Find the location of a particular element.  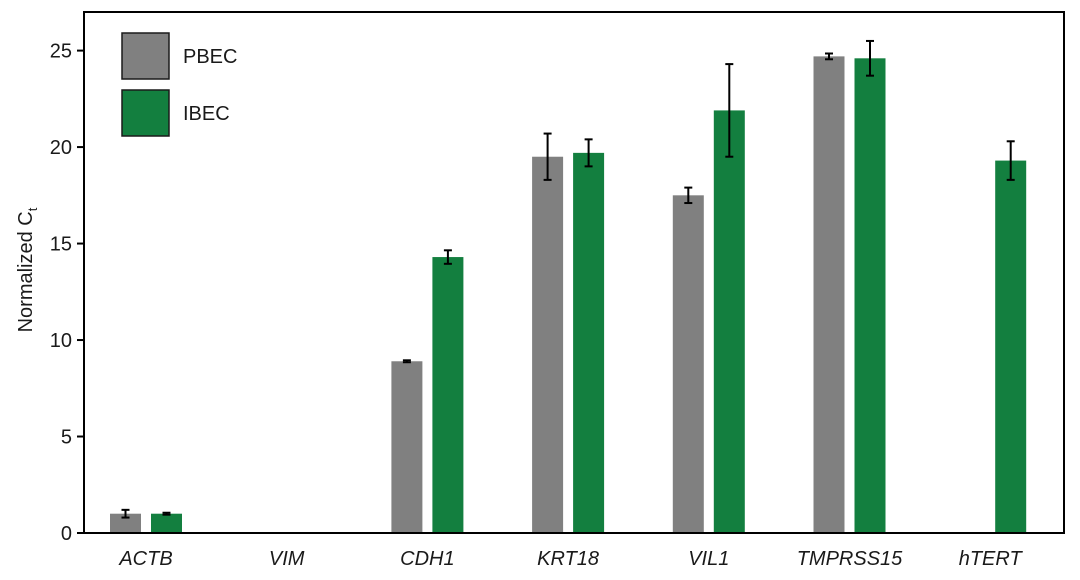

y-axis-label-main: Normalized C is located at coordinates (26, 271).